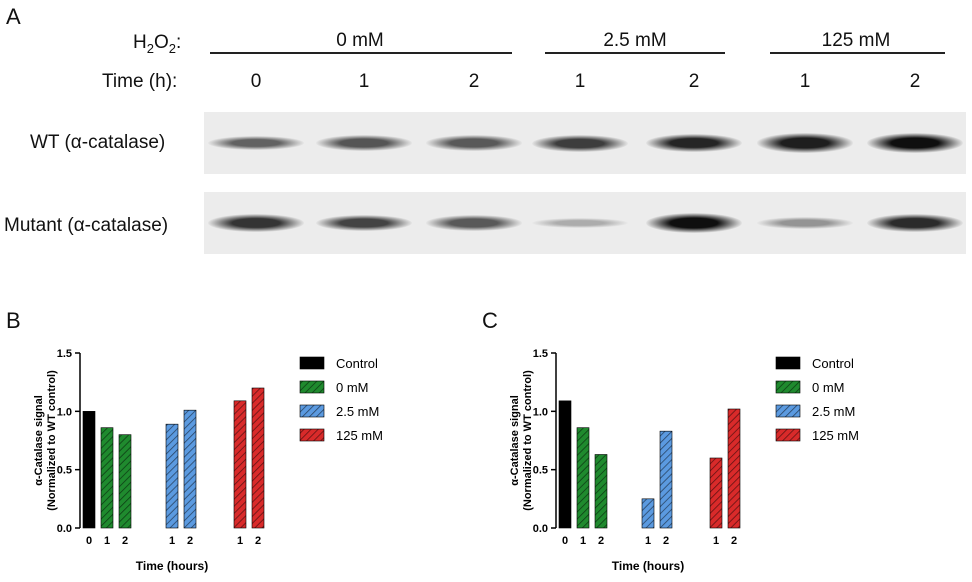  Describe the element at coordinates (360, 40) in the screenshot. I see `group-label-0mm: 0 mM` at that location.